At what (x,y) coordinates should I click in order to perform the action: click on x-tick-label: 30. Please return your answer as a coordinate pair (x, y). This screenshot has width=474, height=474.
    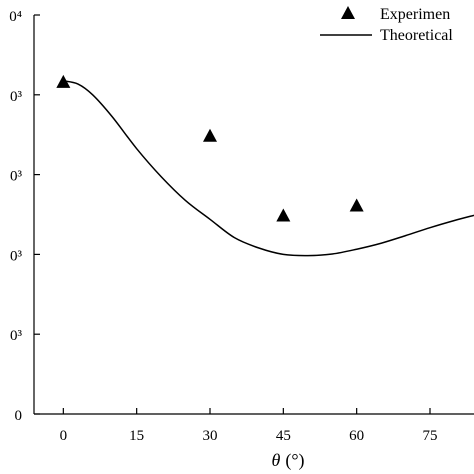
    Looking at the image, I should click on (210, 436).